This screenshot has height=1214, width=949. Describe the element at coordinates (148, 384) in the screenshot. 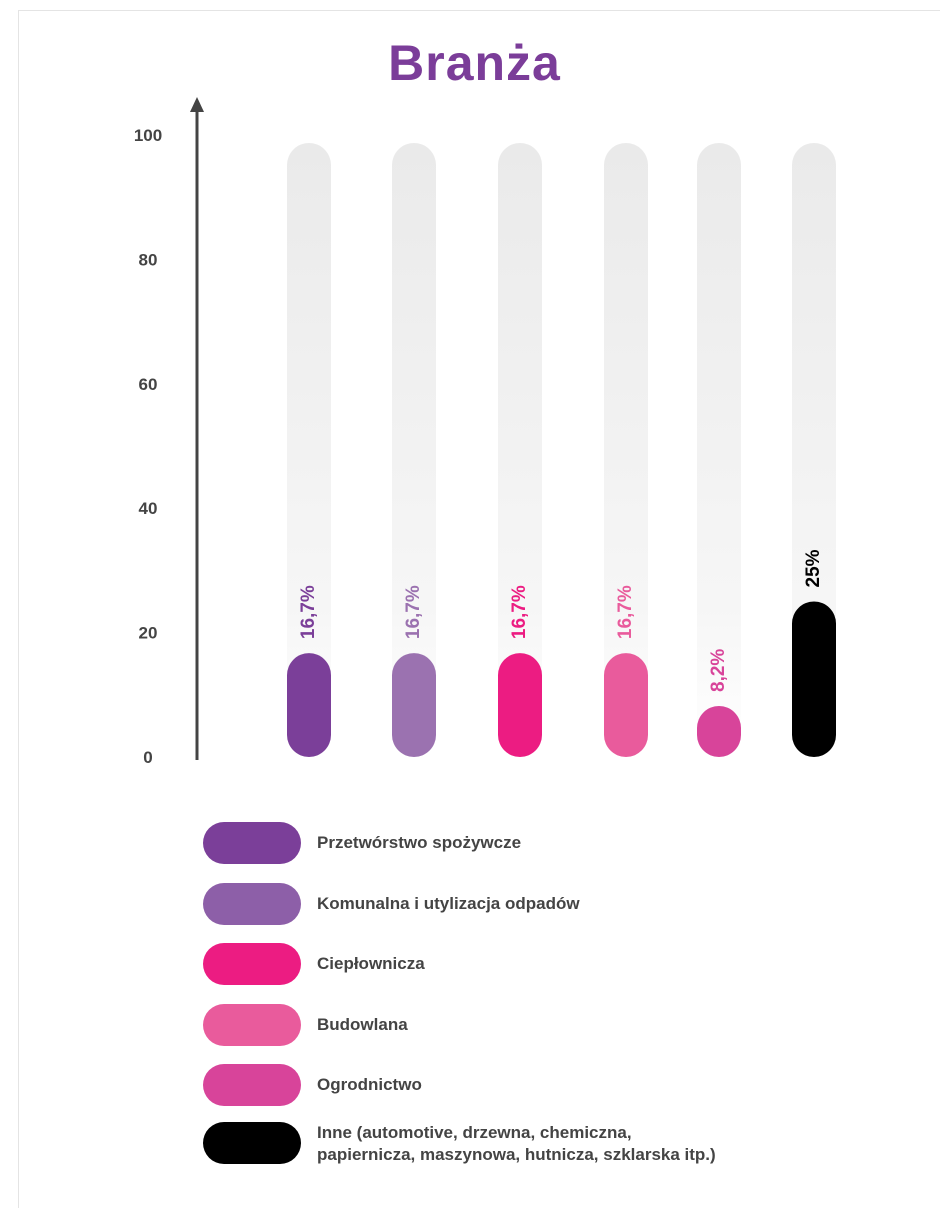

I see `y-tick-label: 60` at that location.